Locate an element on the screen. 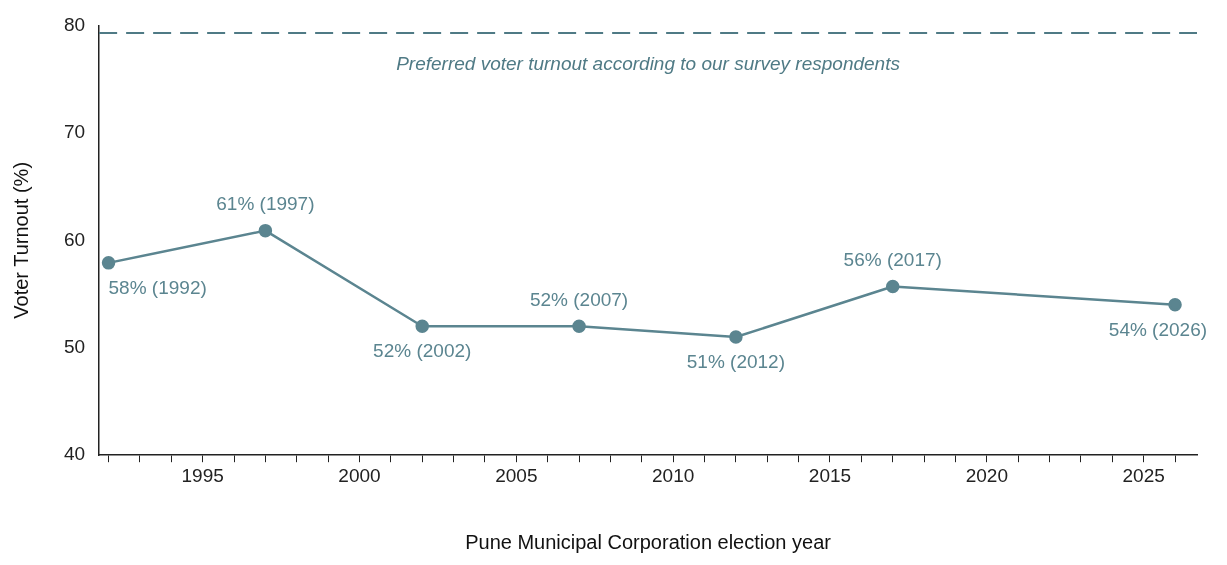 The width and height of the screenshot is (1227, 565). data-label: 54% (2026) is located at coordinates (1158, 329).